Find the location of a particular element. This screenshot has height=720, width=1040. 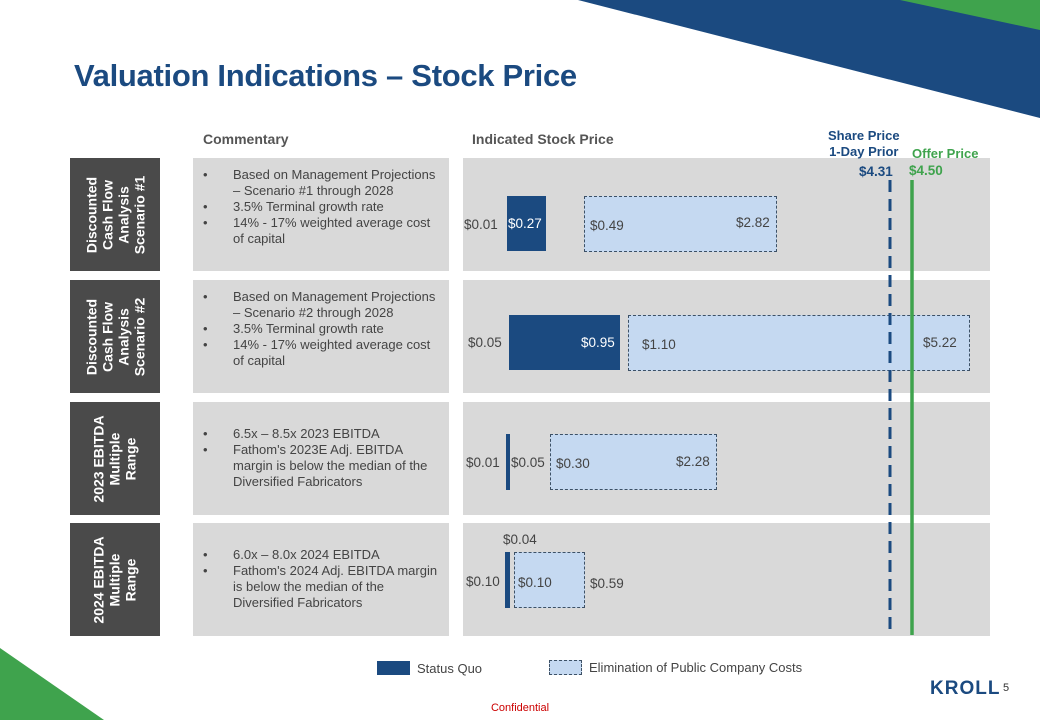

row-label-text: 2023 EBITDA Multiple Range is located at coordinates (115, 458).